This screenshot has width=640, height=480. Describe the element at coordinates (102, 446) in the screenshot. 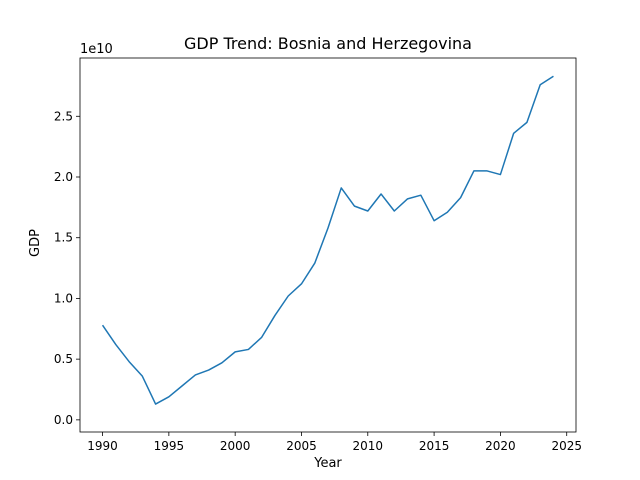

I see `x-tick-label: 1990` at that location.